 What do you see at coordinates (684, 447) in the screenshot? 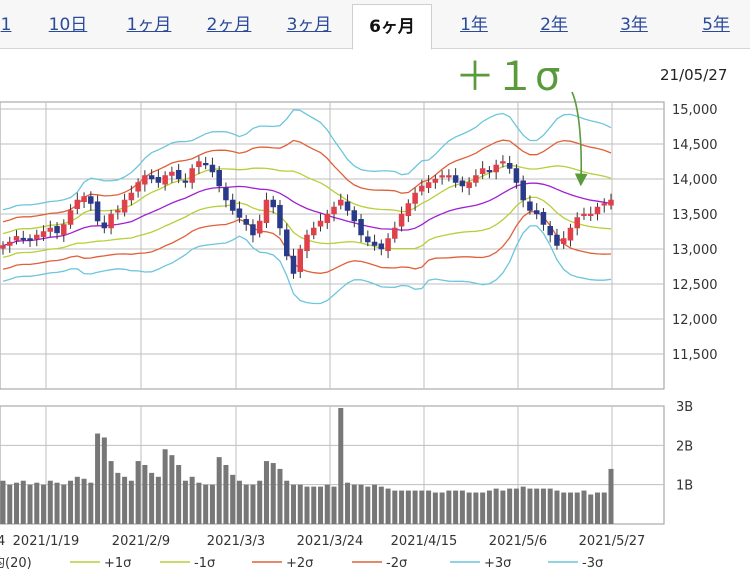
I see `volume-axis: 3B 2B 1B` at bounding box center [684, 447].